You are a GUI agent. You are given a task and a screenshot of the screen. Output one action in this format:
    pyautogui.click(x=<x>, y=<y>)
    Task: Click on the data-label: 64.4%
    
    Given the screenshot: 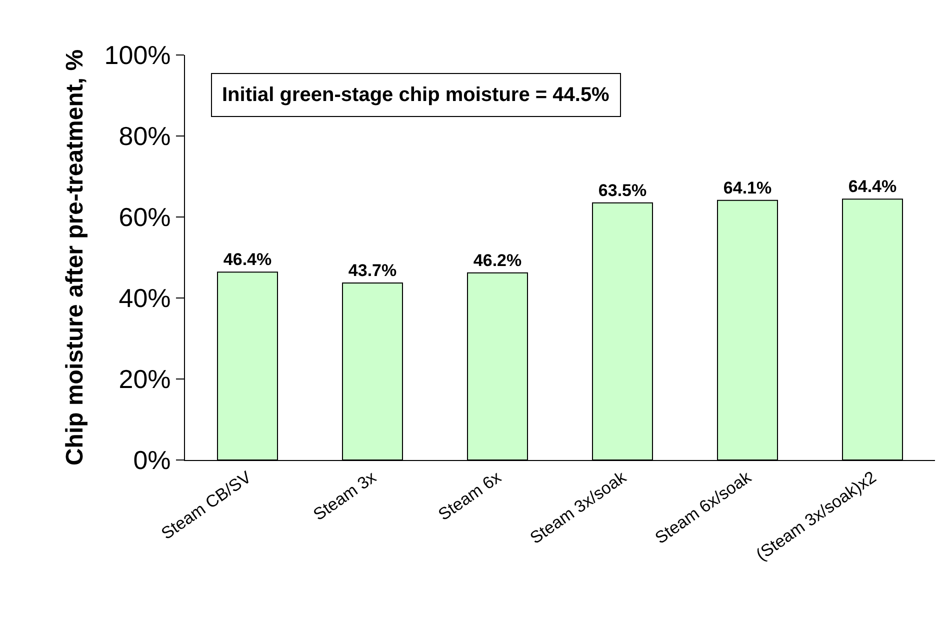 What is the action you would take?
    pyautogui.click(x=872, y=186)
    